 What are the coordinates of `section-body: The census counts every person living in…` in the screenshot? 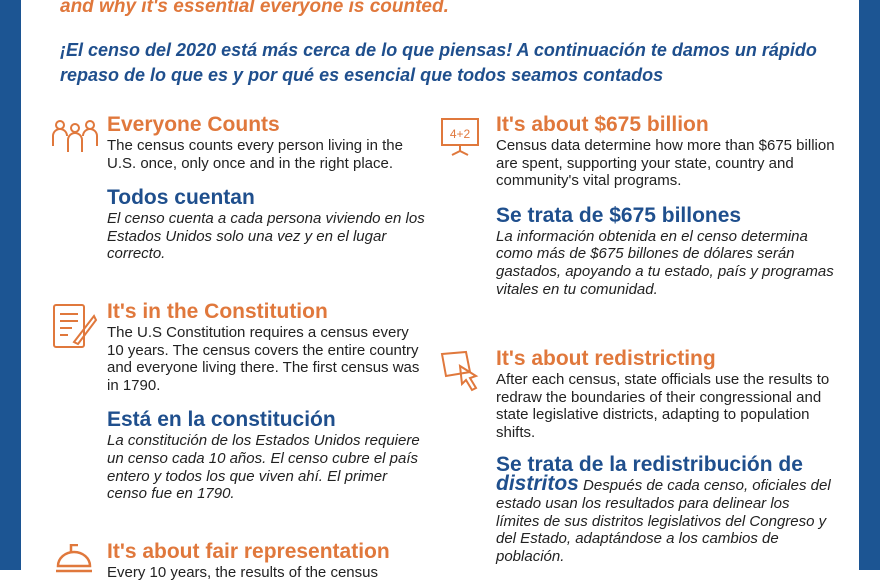 It's located at (255, 154).